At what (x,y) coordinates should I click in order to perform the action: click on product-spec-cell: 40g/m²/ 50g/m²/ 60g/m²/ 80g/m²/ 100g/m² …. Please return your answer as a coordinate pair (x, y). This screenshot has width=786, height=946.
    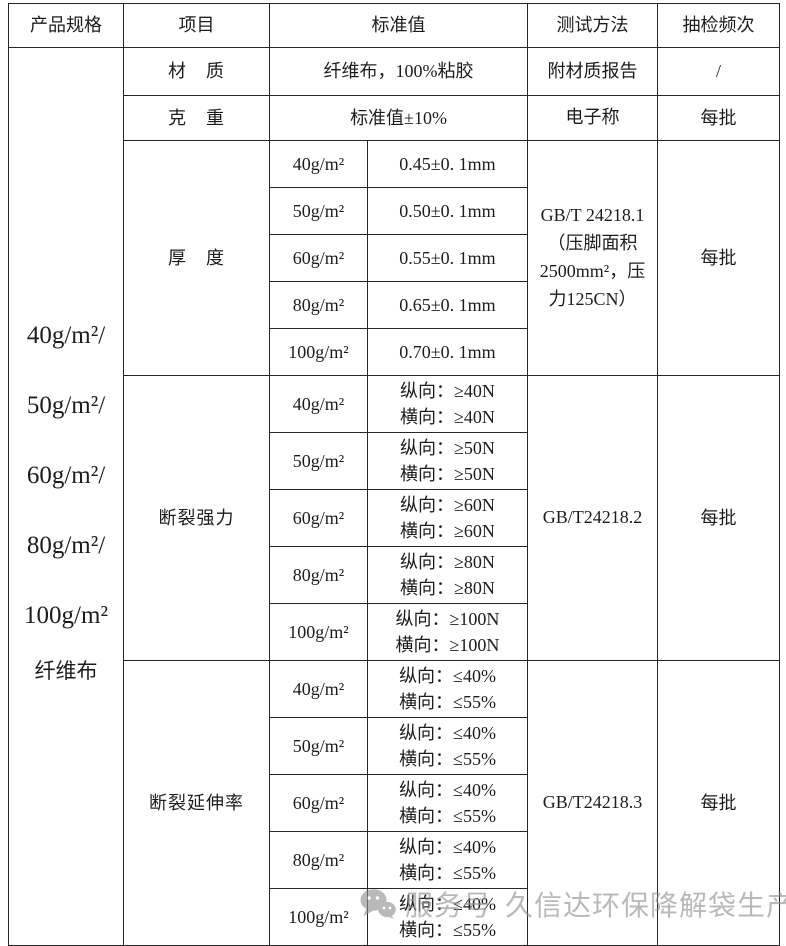
    Looking at the image, I should click on (66, 496).